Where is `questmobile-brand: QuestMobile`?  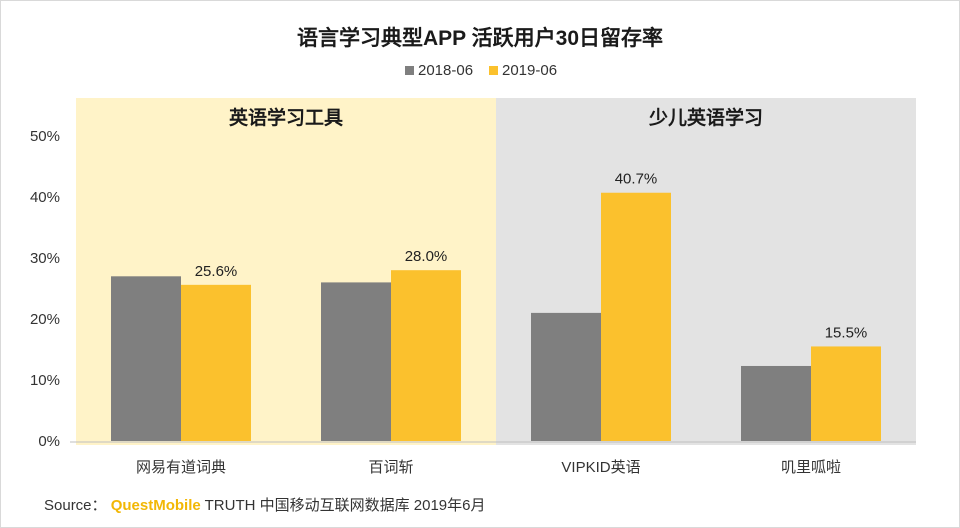 questmobile-brand: QuestMobile is located at coordinates (155, 505).